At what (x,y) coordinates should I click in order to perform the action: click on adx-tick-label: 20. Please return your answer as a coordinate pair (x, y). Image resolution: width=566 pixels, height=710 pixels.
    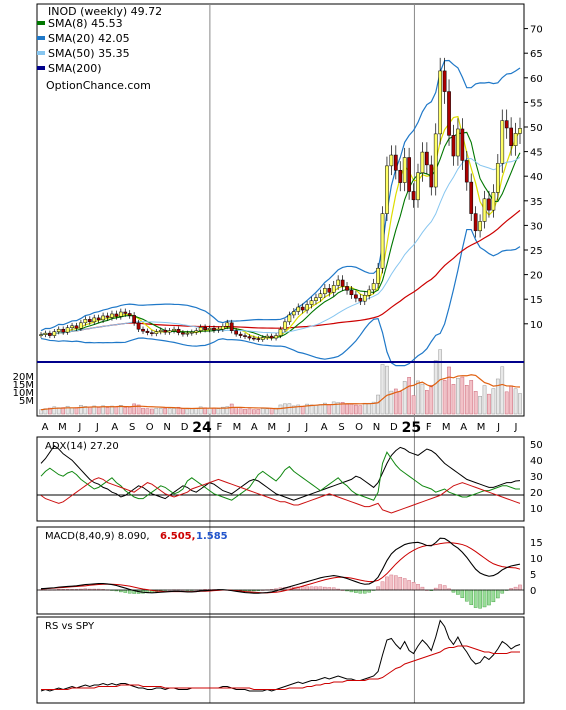
    Looking at the image, I should click on (536, 493).